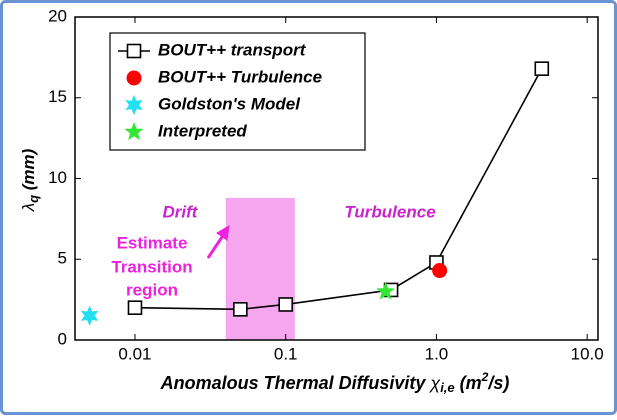 The width and height of the screenshot is (617, 420). Describe the element at coordinates (240, 76) in the screenshot. I see `legend-label: BOUT++ Turbulence` at that location.